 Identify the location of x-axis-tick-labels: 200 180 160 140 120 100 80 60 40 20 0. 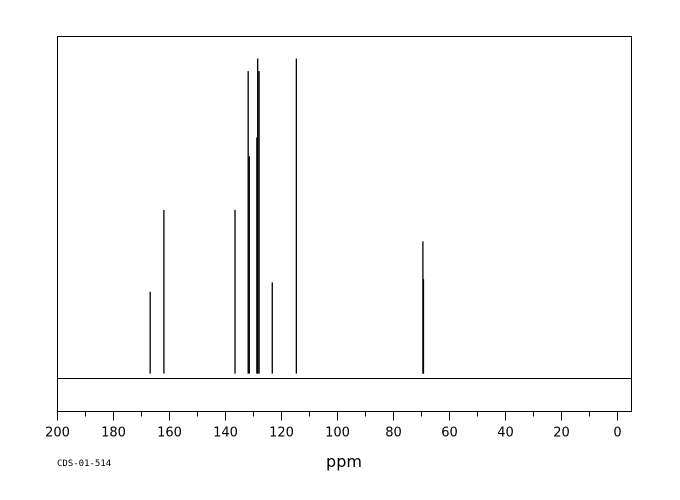
(333, 433).